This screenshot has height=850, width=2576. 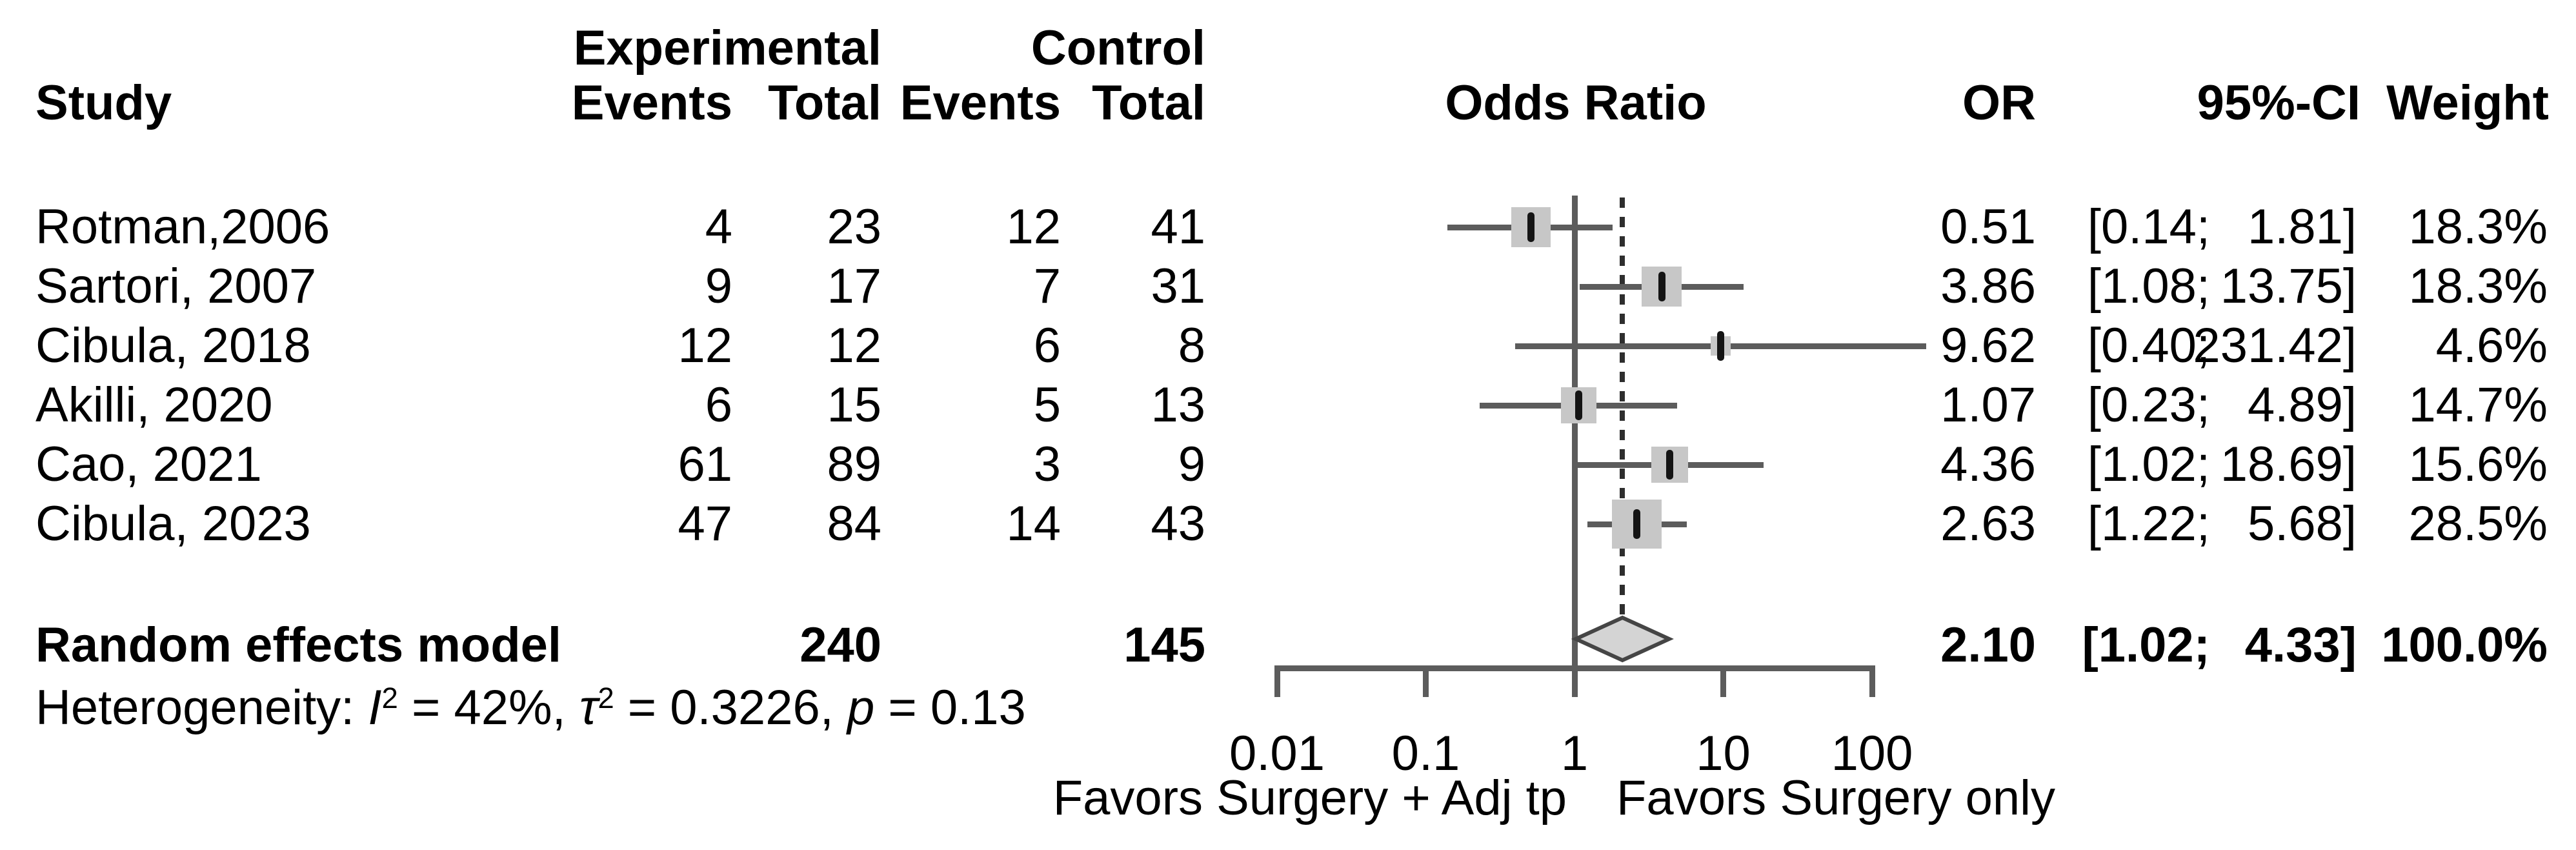 I want to click on experimental-group-header: Experimental, so click(x=727, y=48).